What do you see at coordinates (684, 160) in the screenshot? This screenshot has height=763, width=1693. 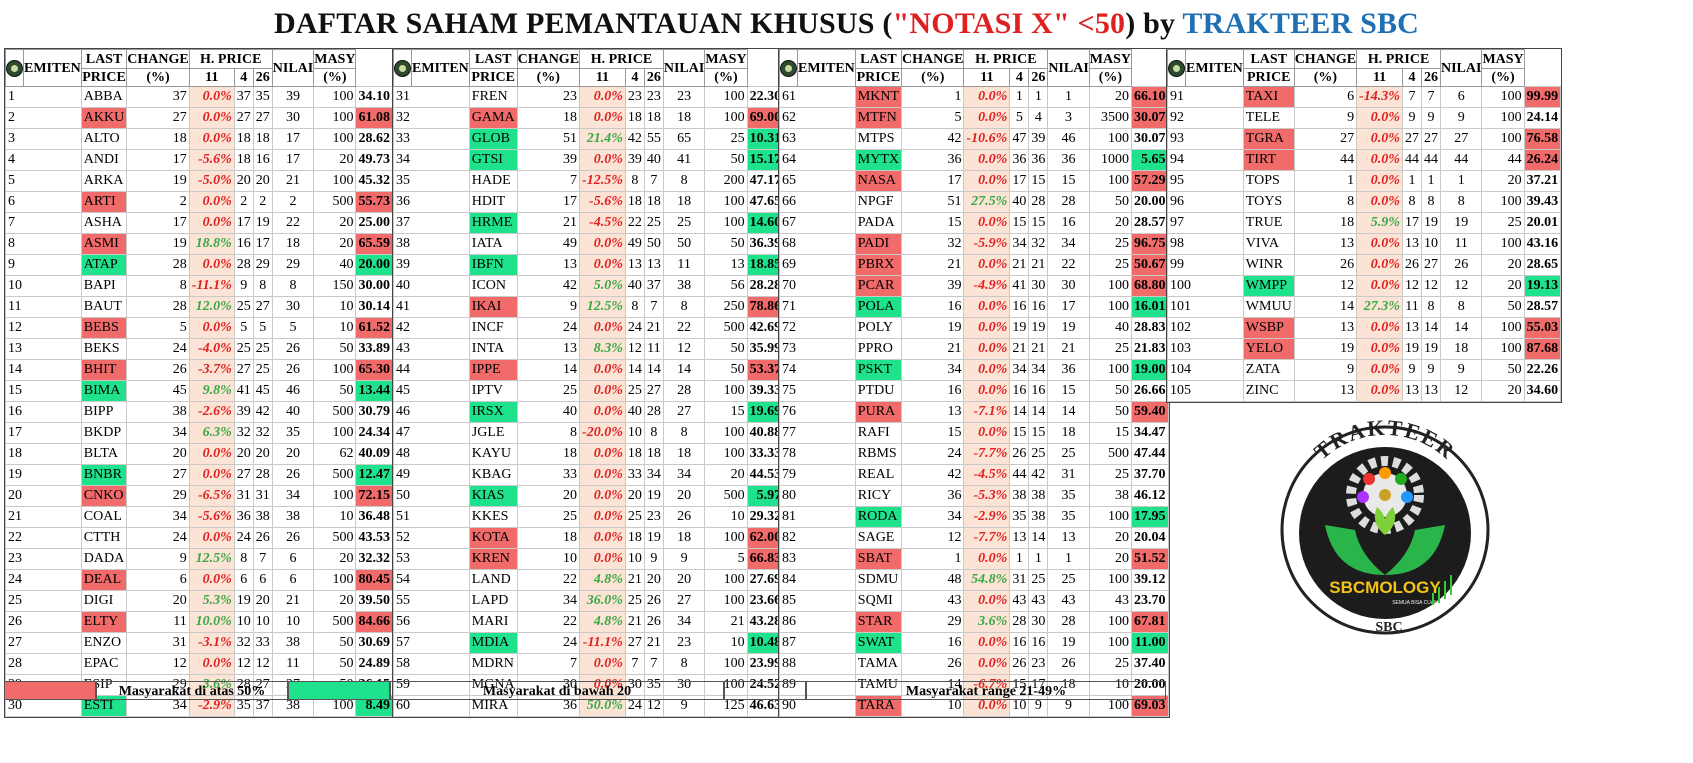 I see `hprice-26: 41` at bounding box center [684, 160].